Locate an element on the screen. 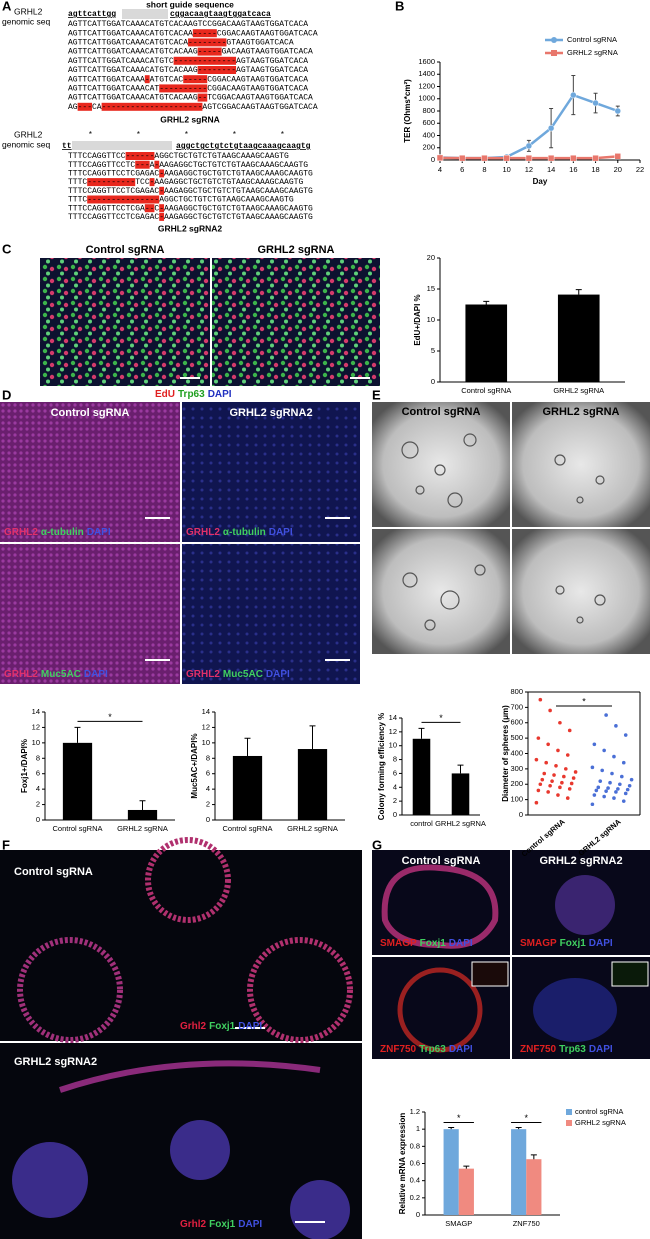 The height and width of the screenshot is (1239, 650). y-tick-label: 700 is located at coordinates (516, 706).